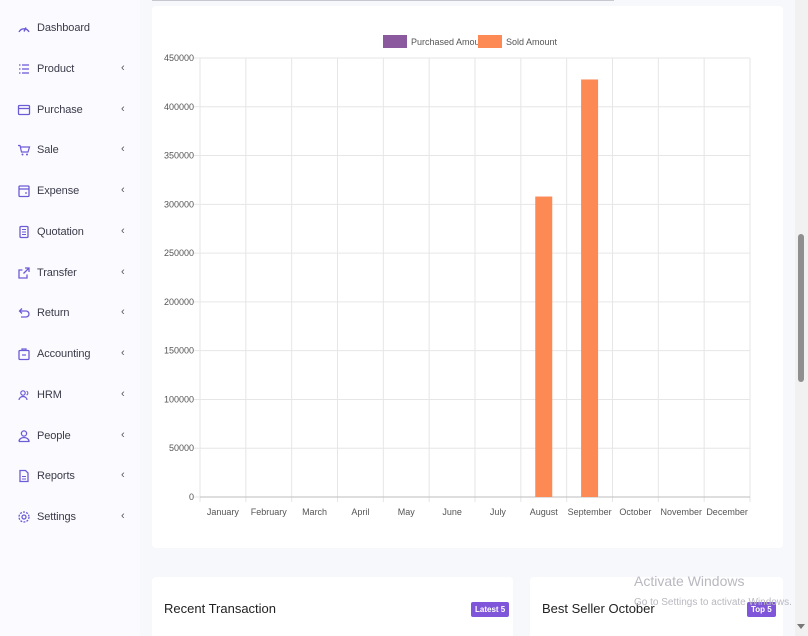  What do you see at coordinates (761, 609) in the screenshot?
I see `top-badge: Top 5` at bounding box center [761, 609].